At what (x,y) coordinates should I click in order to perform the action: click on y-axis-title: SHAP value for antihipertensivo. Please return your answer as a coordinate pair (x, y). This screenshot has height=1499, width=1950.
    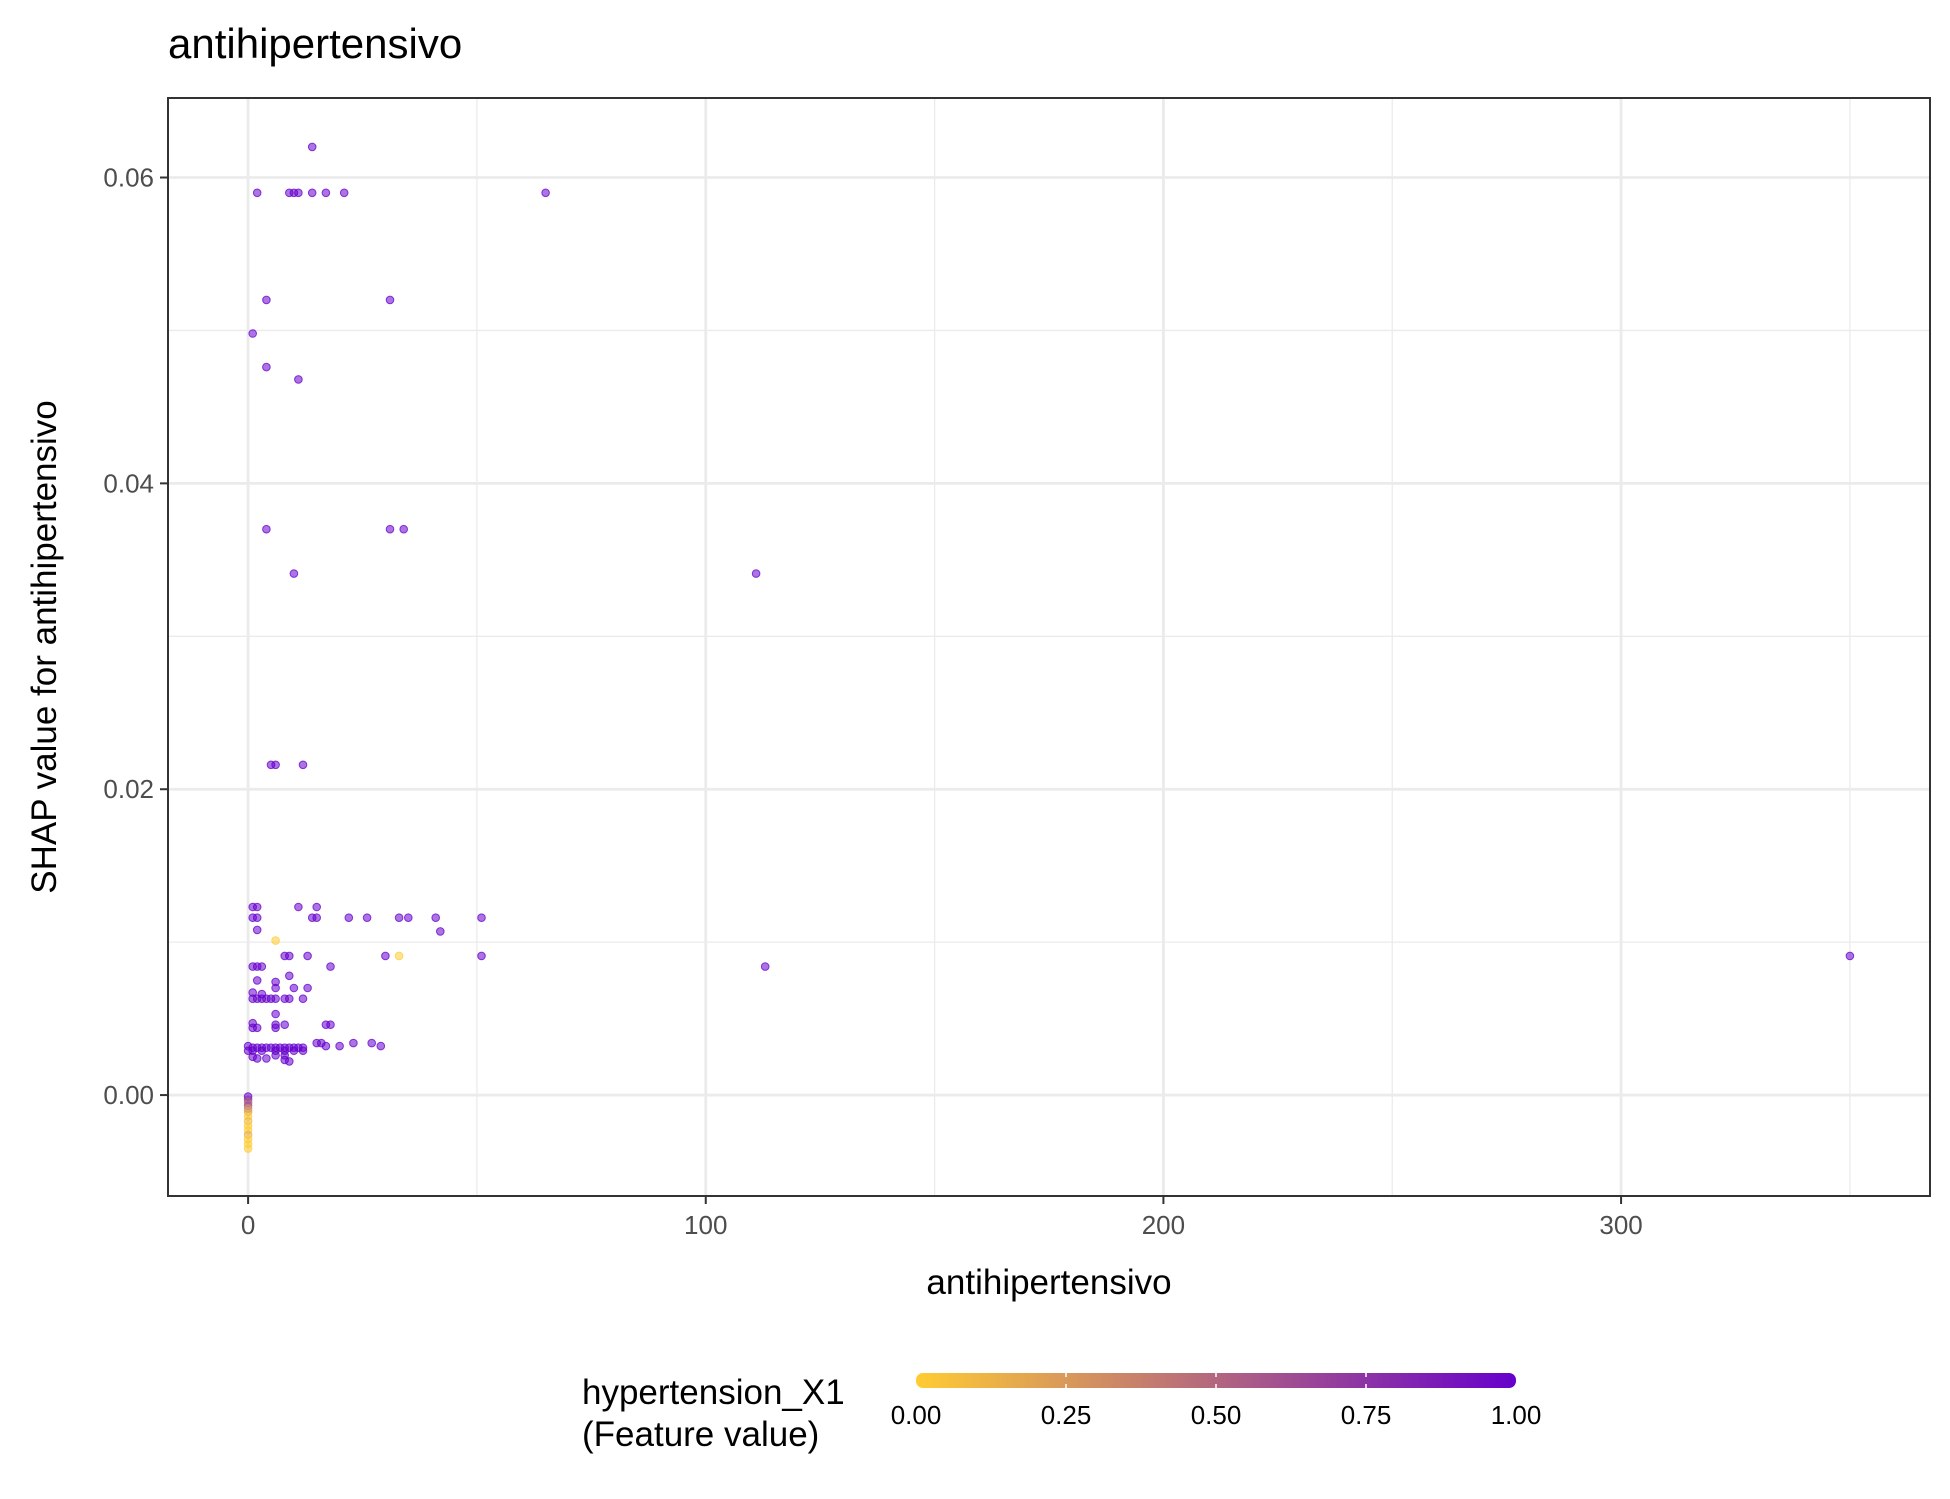
    Looking at the image, I should click on (44, 647).